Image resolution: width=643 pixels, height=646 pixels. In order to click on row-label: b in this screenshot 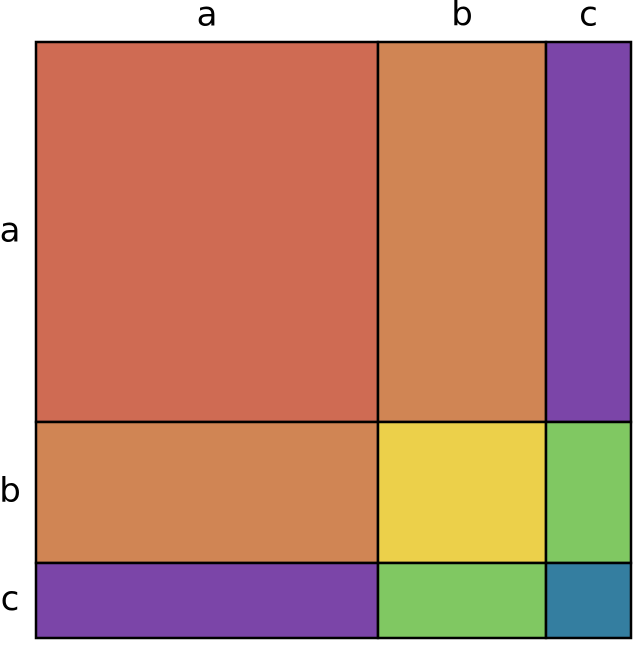, I will do `click(10, 491)`.